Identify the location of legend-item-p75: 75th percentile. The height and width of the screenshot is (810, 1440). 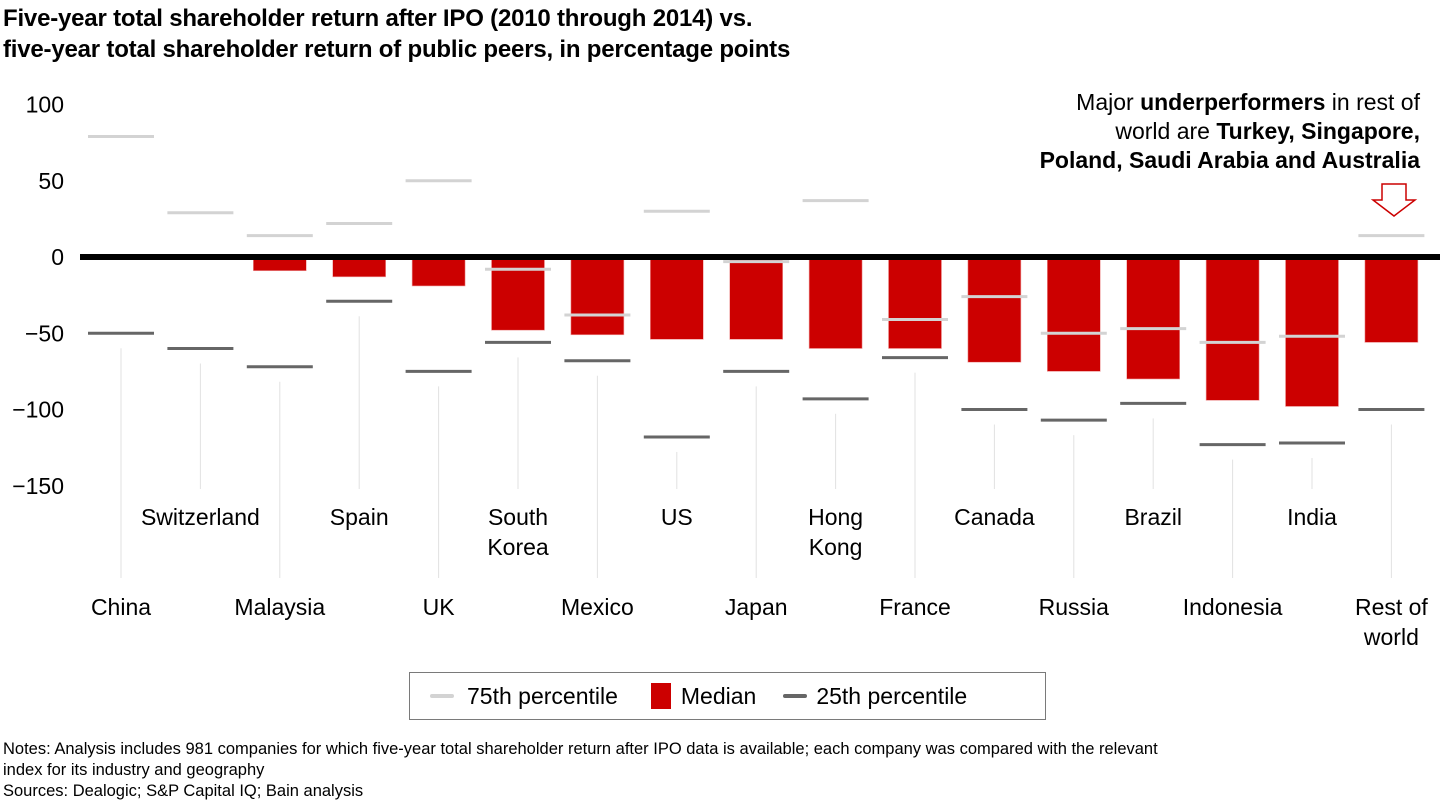
(524, 696).